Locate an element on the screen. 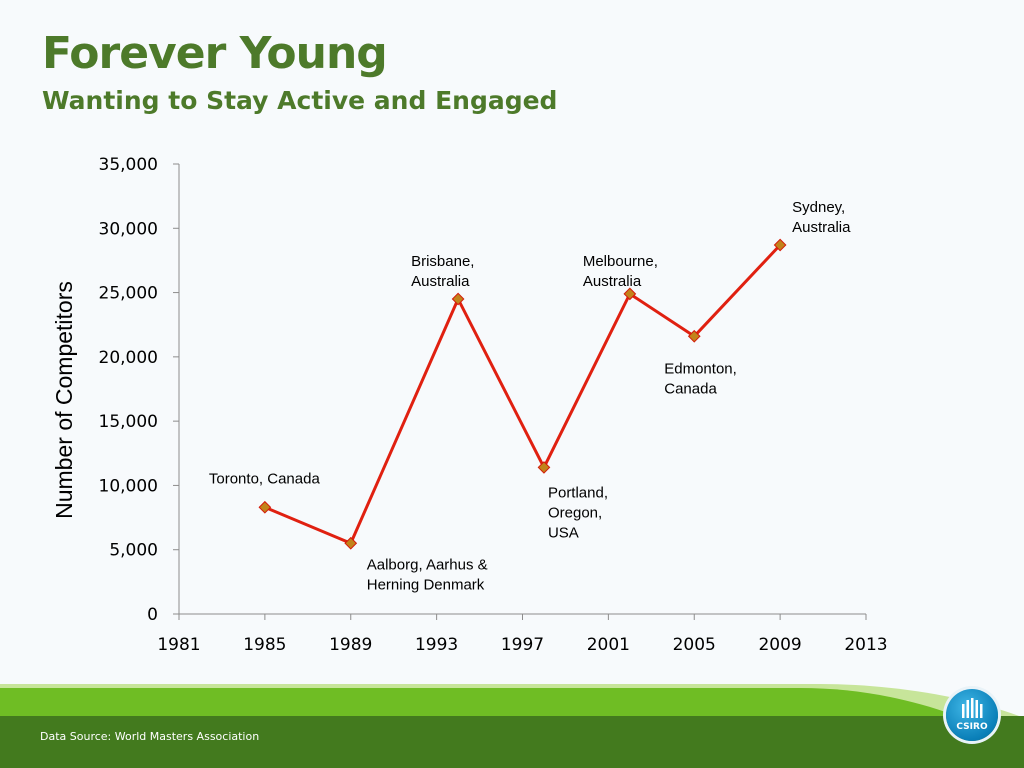 This screenshot has width=1024, height=768. data-label-line: Aalborg, Aarhus & is located at coordinates (427, 564).